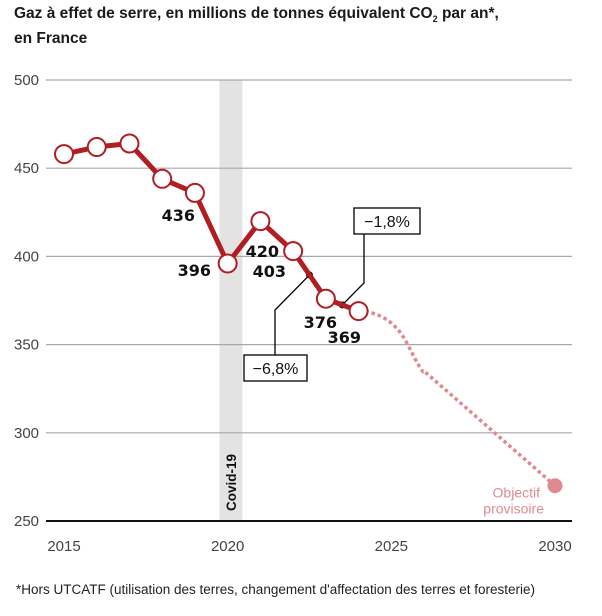 Image resolution: width=602 pixels, height=616 pixels. Describe the element at coordinates (26, 345) in the screenshot. I see `y-tick-label: 350` at that location.